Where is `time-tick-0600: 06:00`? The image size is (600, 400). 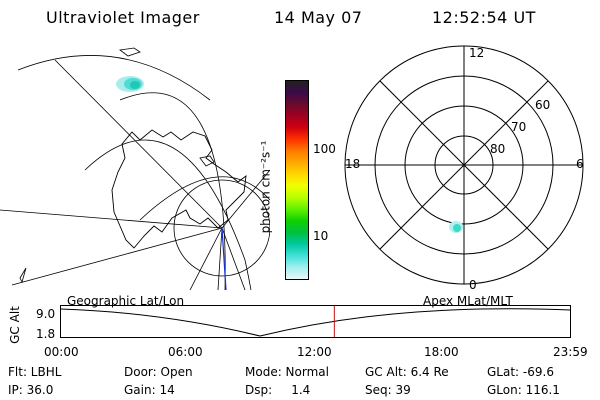 time-tick-0600: 06:00 is located at coordinates (185, 352).